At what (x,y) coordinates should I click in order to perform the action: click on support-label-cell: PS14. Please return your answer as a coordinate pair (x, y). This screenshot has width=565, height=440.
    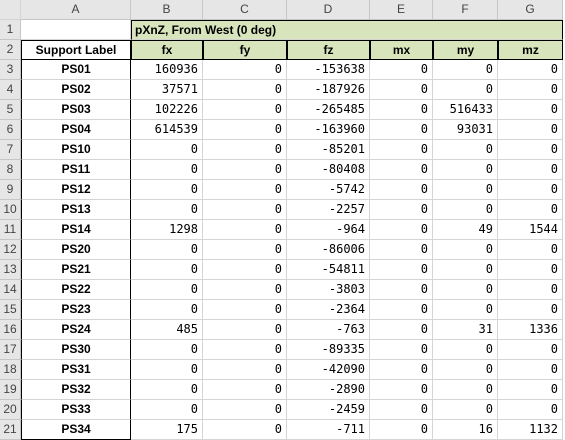
    Looking at the image, I should click on (76, 230).